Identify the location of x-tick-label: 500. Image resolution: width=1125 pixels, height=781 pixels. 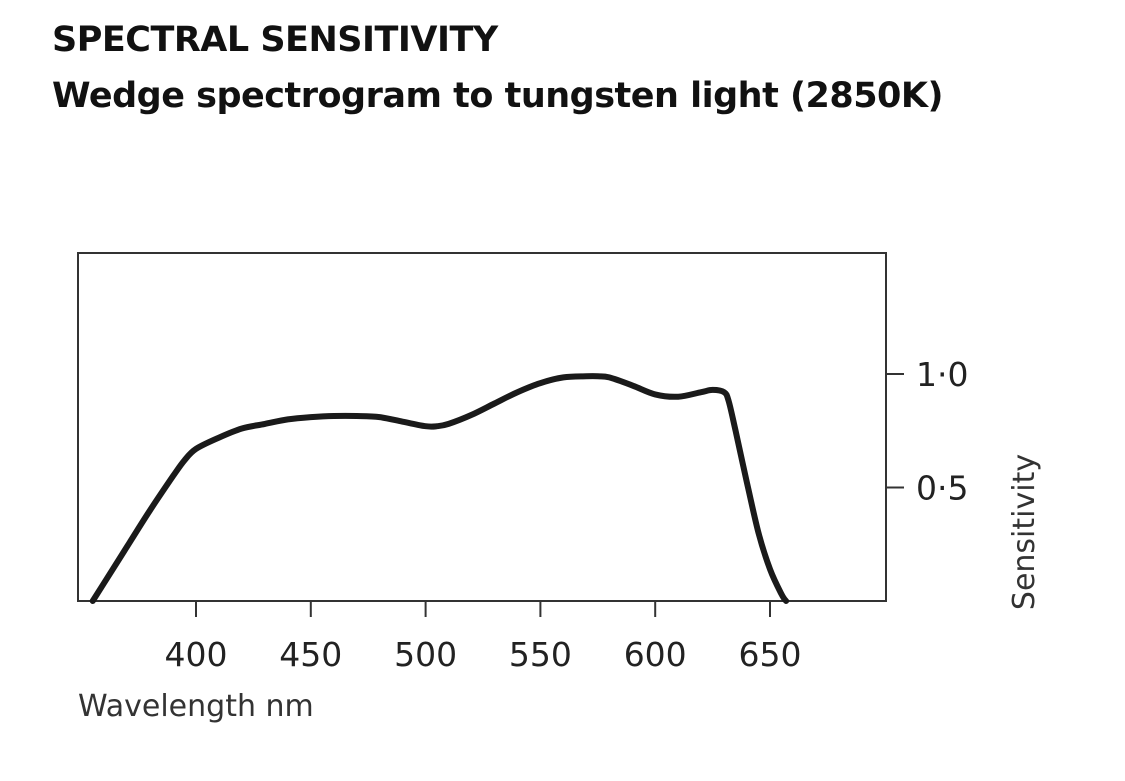
(425, 654).